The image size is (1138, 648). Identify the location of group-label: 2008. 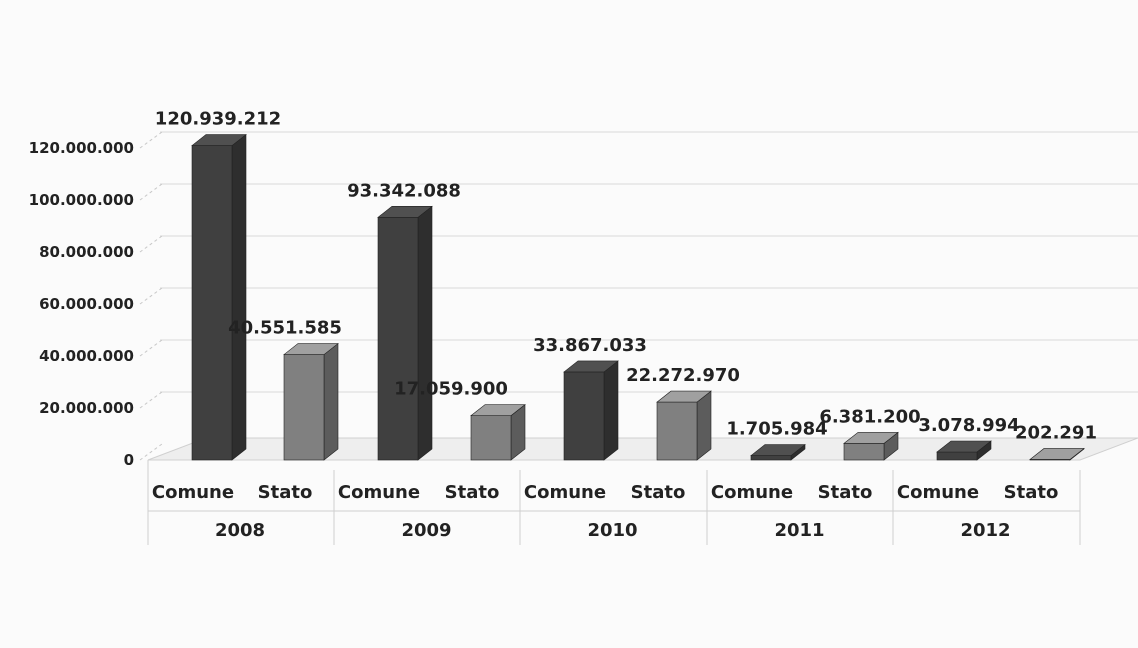
(240, 530).